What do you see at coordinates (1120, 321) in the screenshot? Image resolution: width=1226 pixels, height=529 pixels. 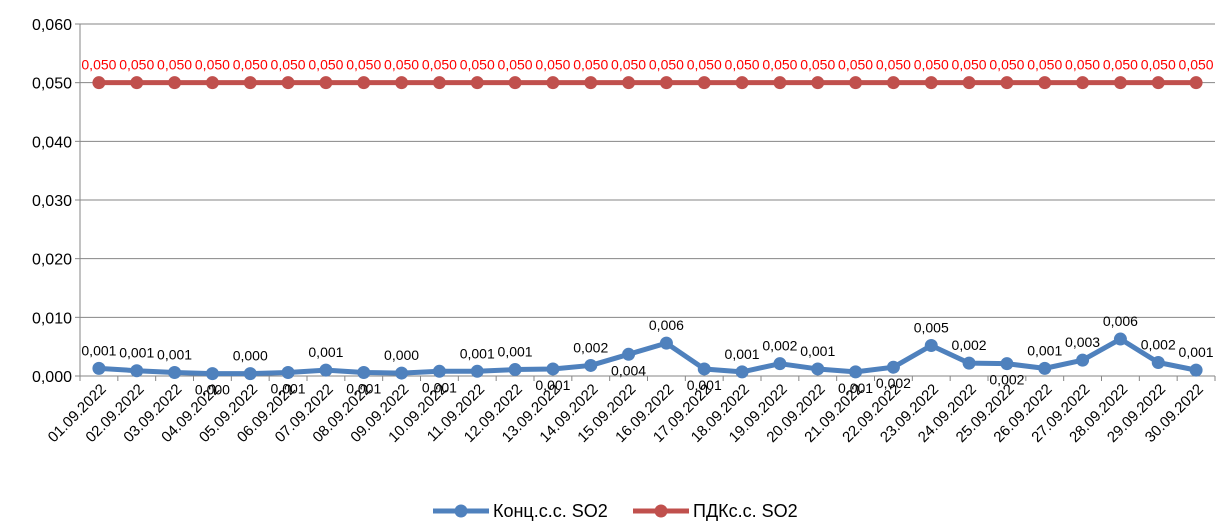 I see `data-label: 0,006` at bounding box center [1120, 321].